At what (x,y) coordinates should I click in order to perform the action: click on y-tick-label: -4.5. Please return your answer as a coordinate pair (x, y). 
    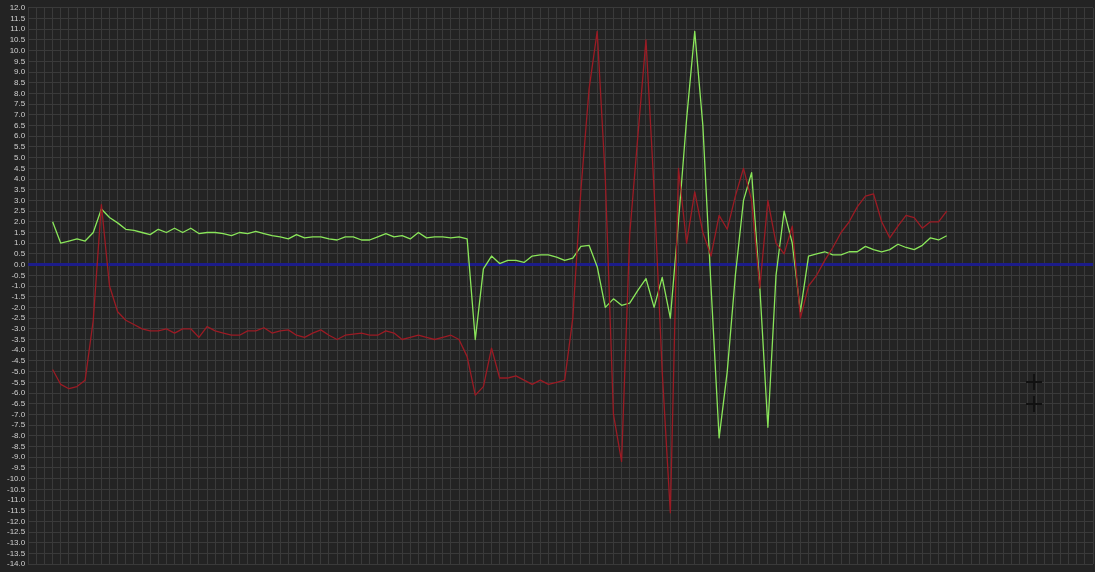
    Looking at the image, I should click on (18, 361).